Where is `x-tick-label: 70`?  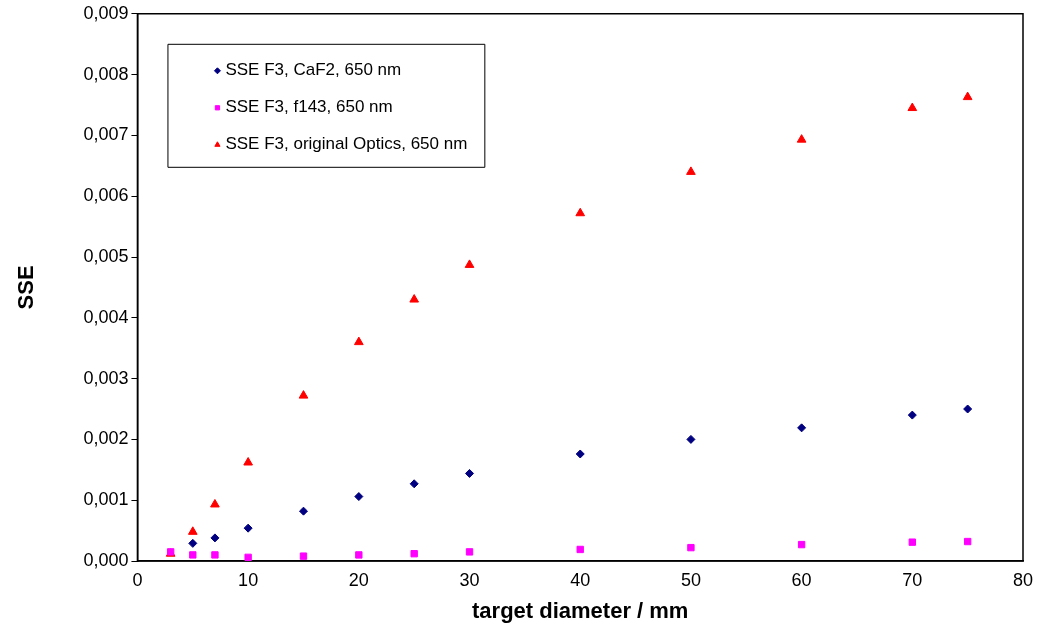
x-tick-label: 70 is located at coordinates (912, 579).